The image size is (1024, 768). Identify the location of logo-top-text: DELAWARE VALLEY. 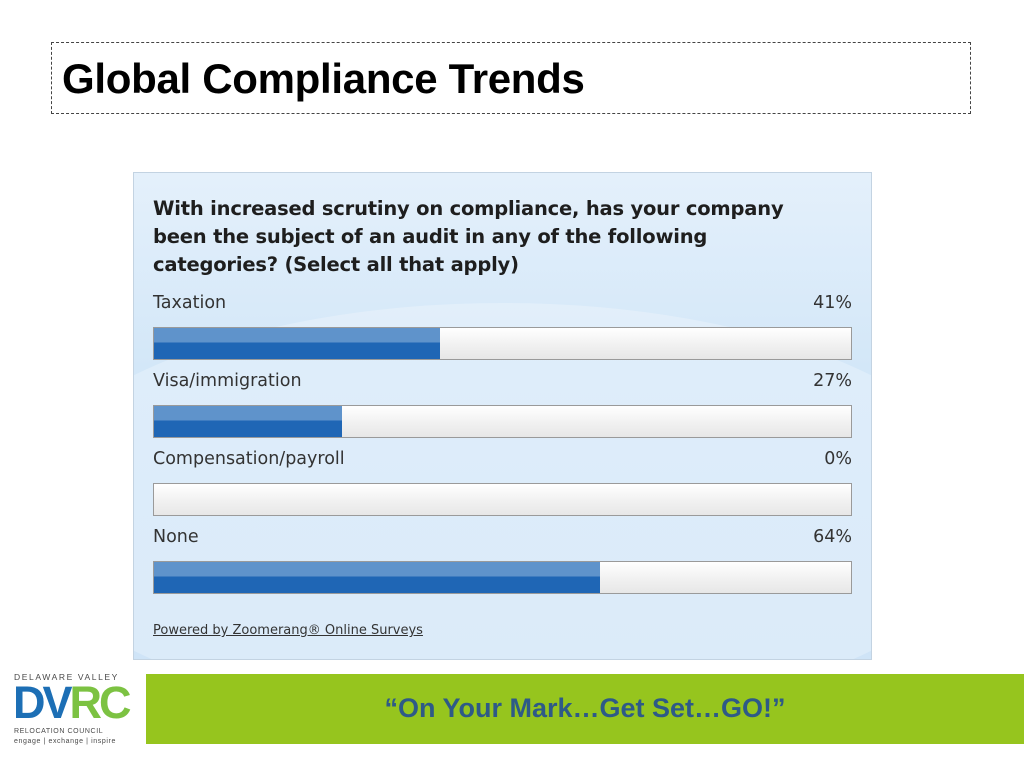
(66, 677).